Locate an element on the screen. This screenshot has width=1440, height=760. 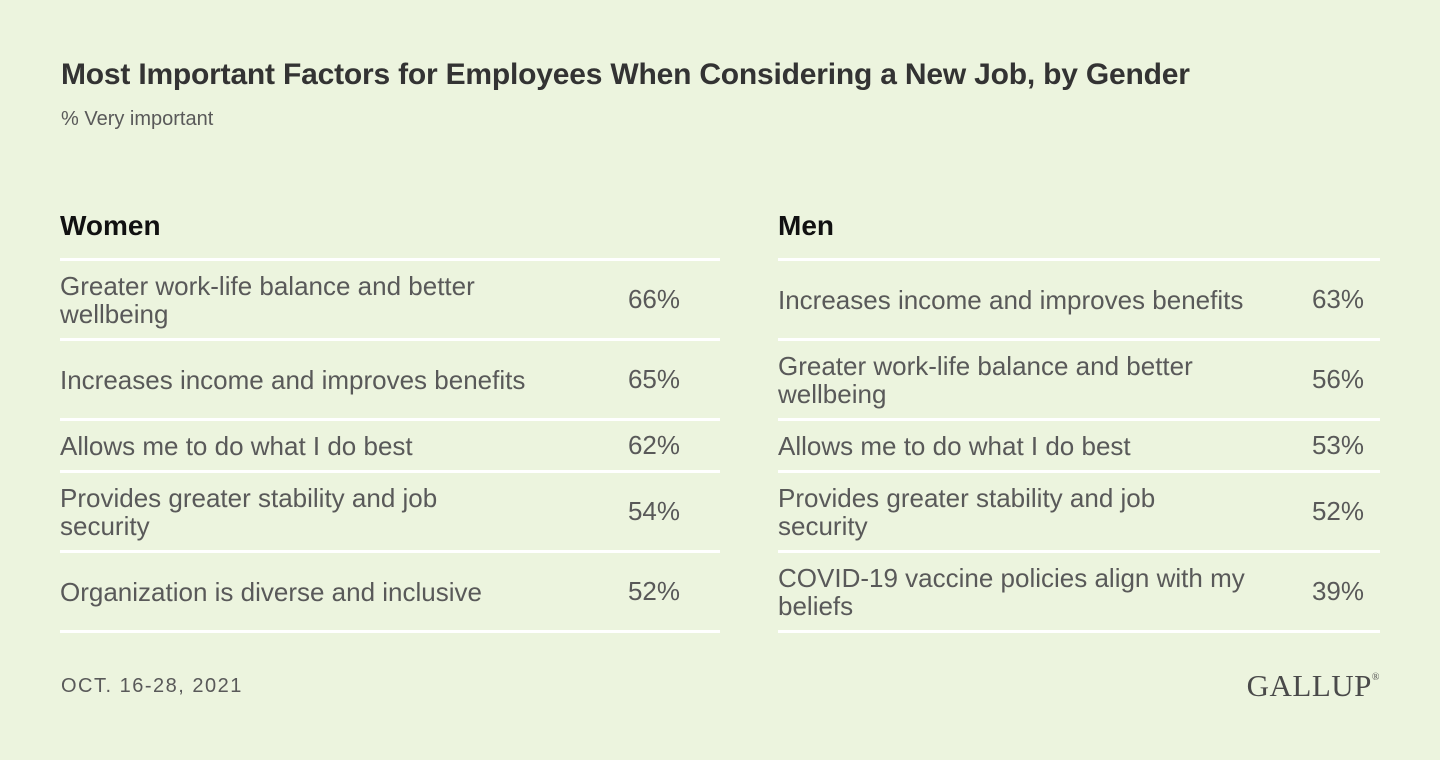
gallup-logo-text: GALLUP is located at coordinates (1309, 685).